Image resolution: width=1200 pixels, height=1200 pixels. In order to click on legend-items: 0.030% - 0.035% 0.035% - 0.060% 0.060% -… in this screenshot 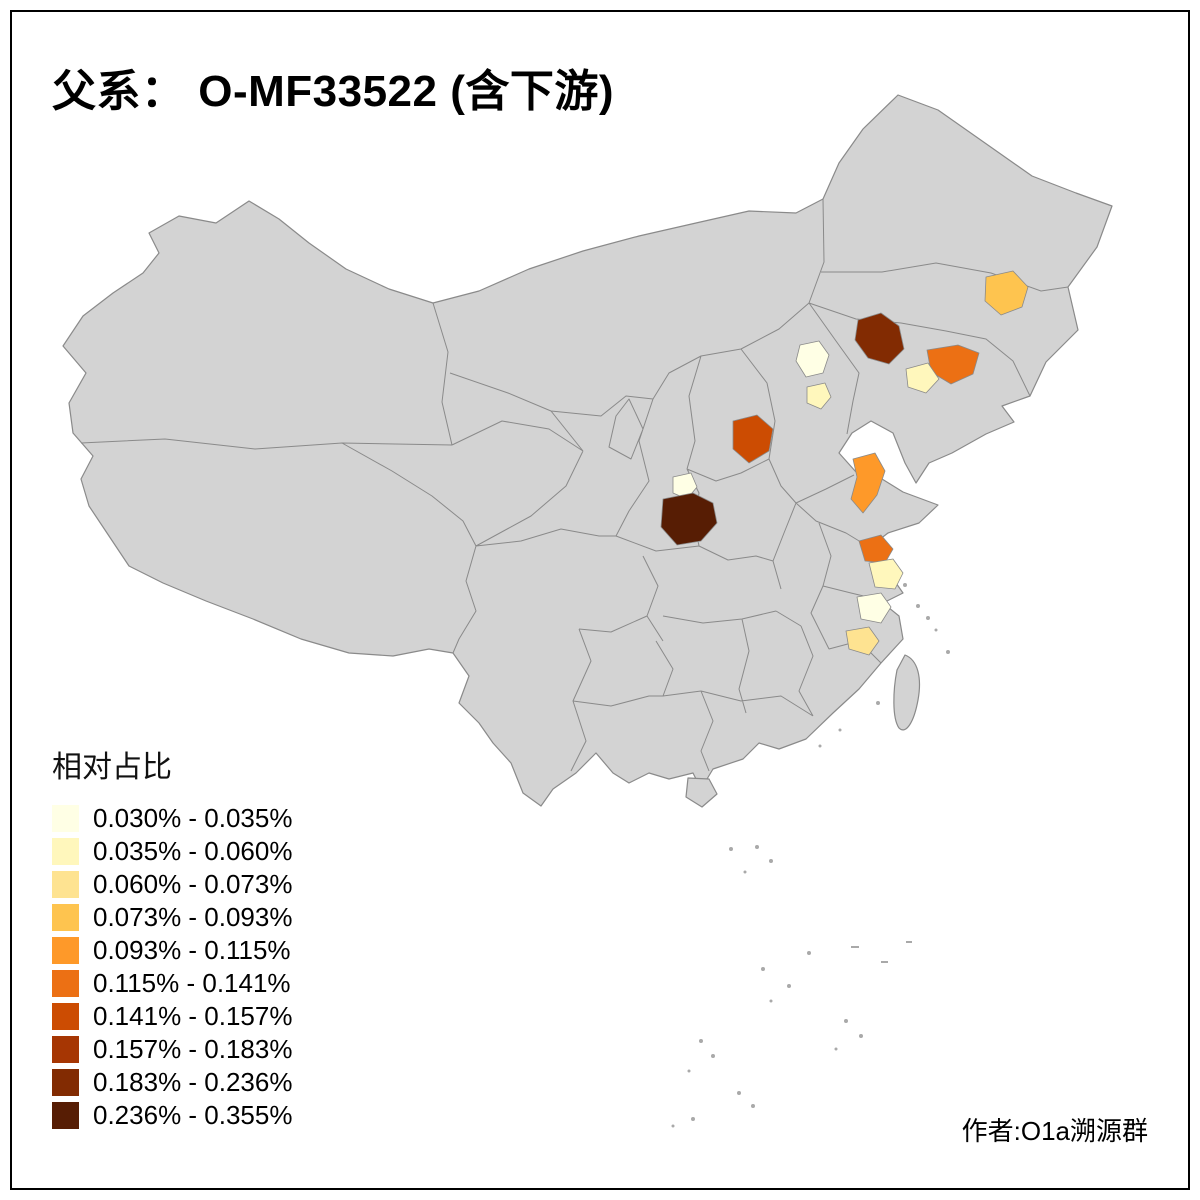, I will do `click(172, 967)`.